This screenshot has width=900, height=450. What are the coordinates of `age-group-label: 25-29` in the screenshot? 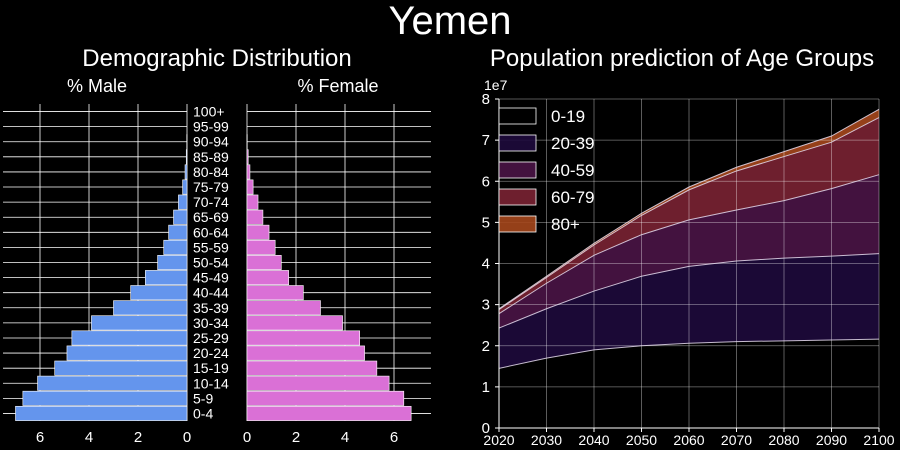 It's located at (211, 338).